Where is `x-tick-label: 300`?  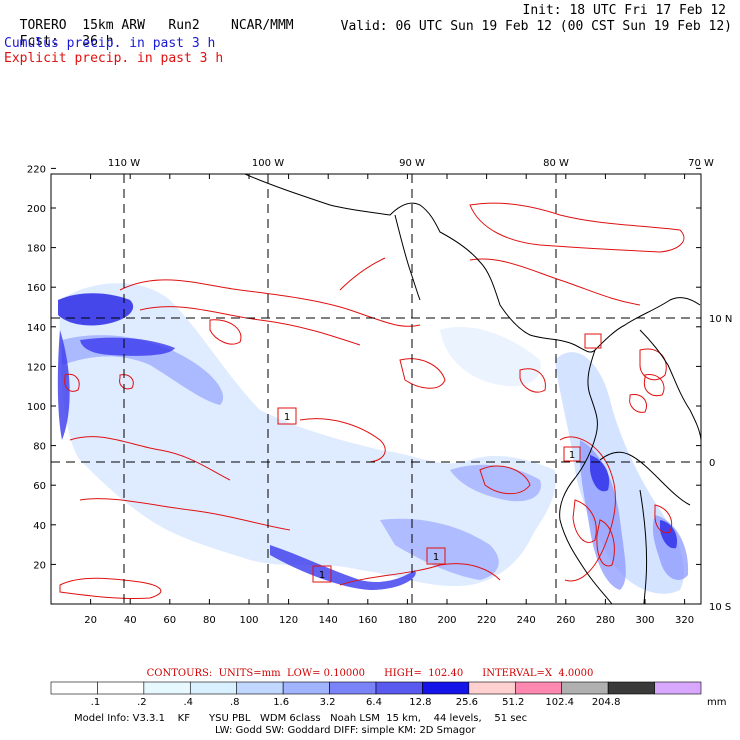 x-tick-label: 300 is located at coordinates (644, 620).